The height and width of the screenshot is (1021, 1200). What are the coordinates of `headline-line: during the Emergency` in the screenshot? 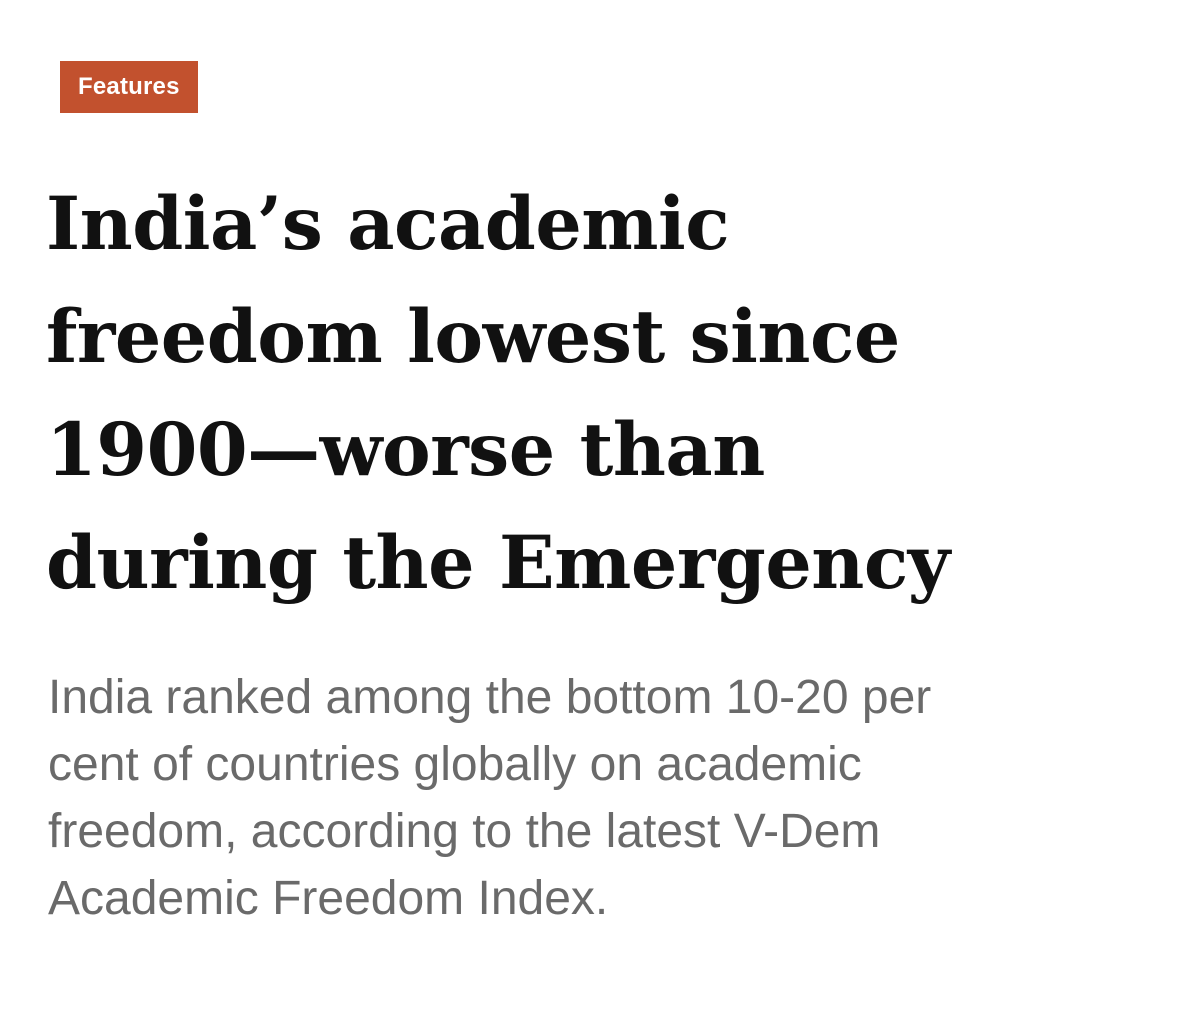 It's located at (498, 563).